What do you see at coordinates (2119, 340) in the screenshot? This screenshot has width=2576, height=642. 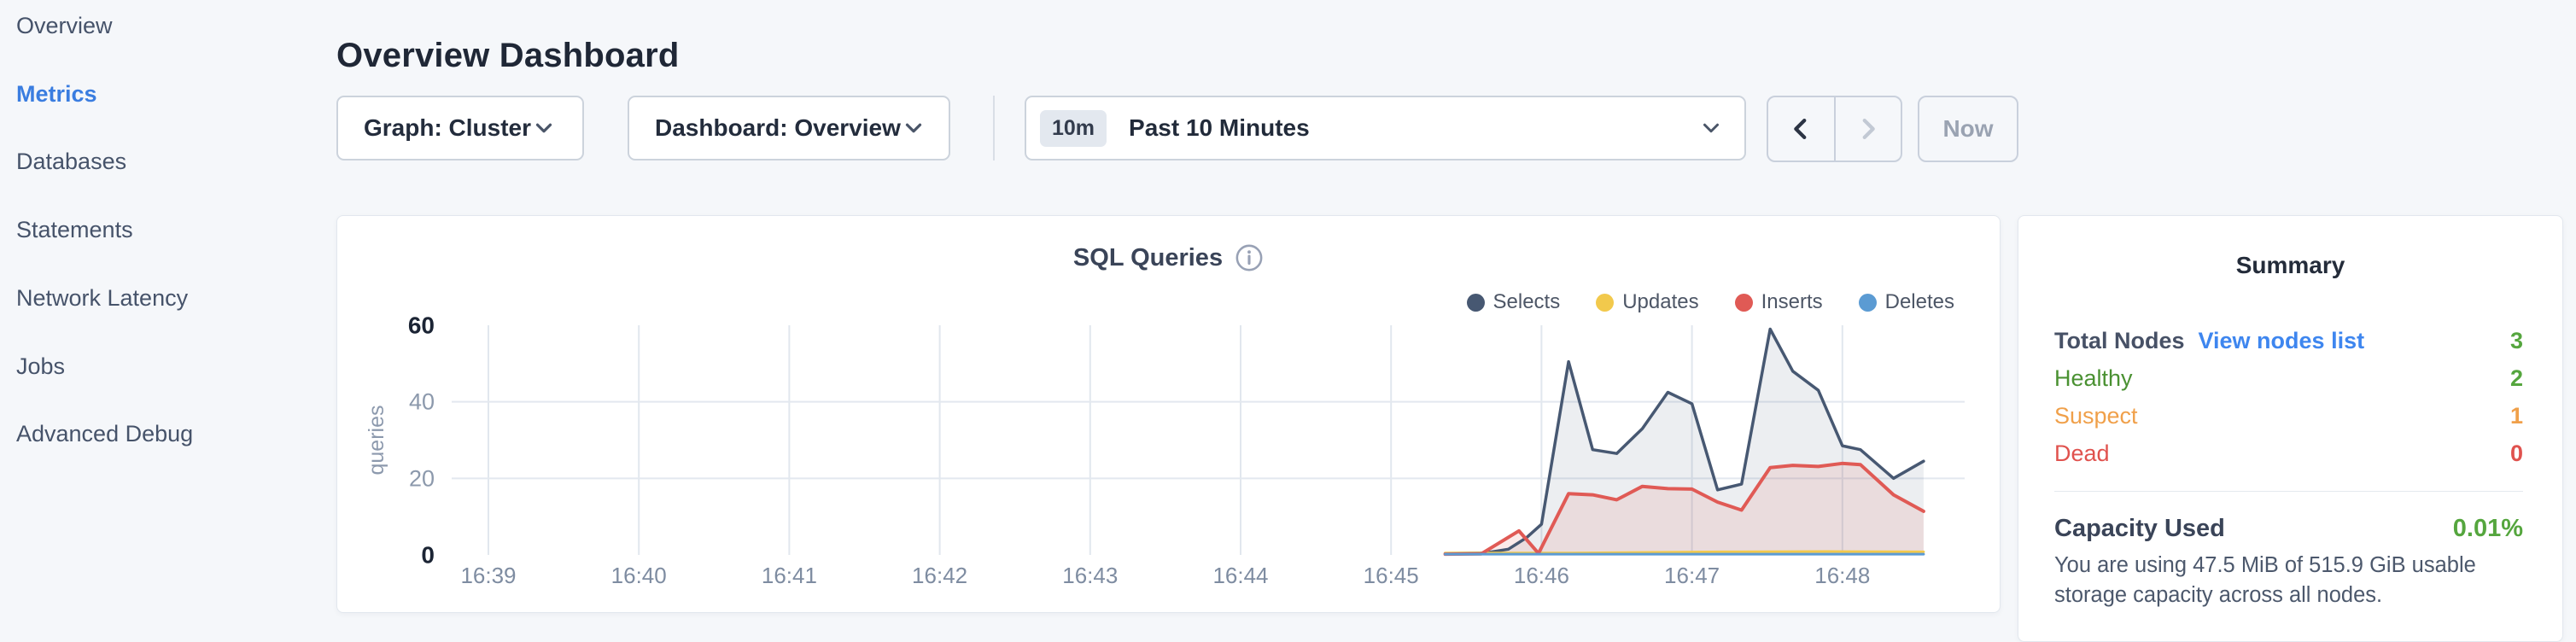 I see `summary-row-label: Total Nodes` at bounding box center [2119, 340].